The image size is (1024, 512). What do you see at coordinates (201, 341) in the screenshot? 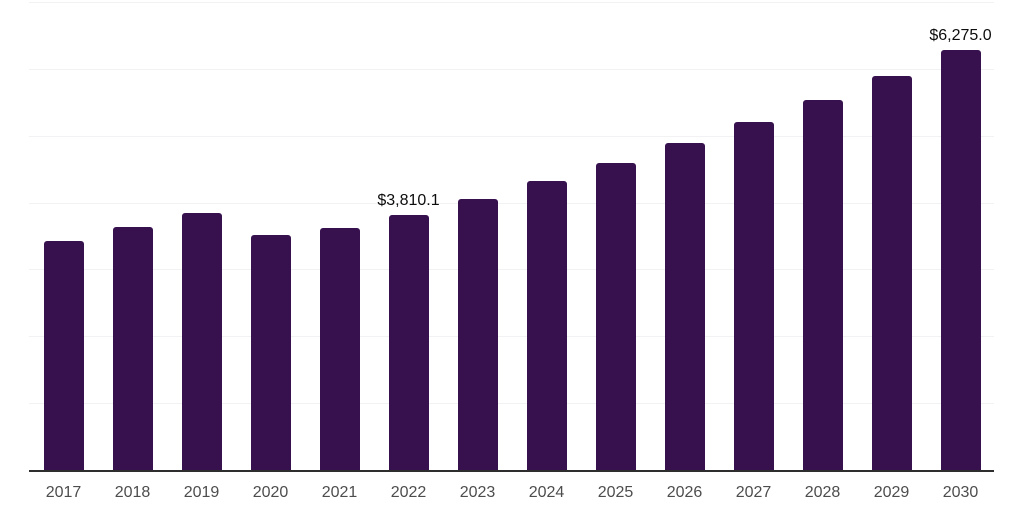
I see `bar-2019` at bounding box center [201, 341].